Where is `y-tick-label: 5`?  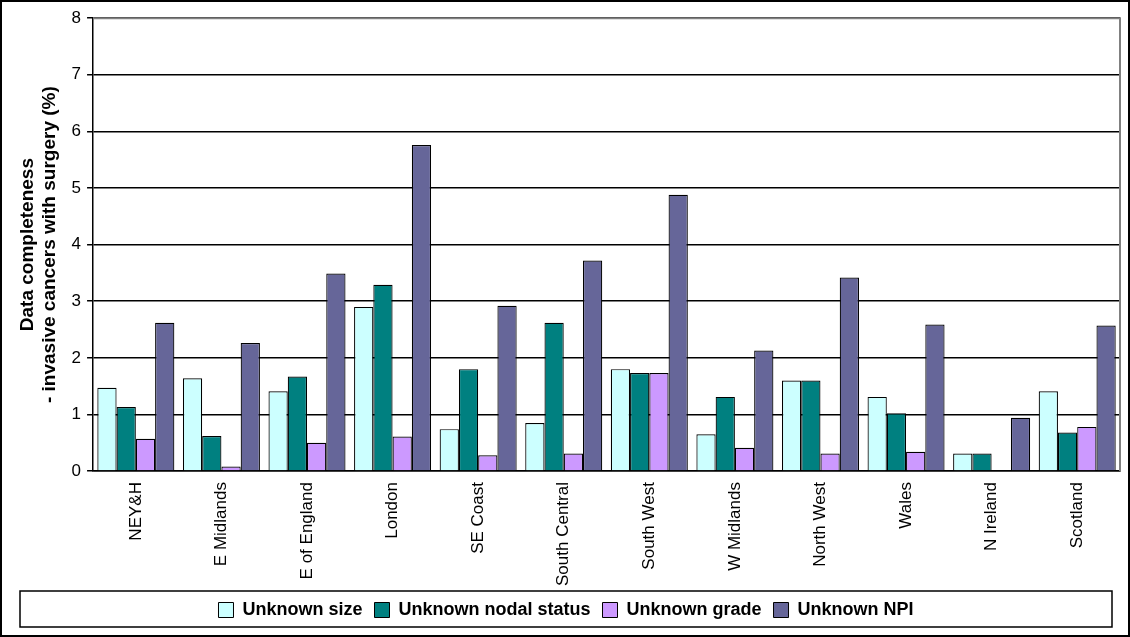 y-tick-label: 5 is located at coordinates (76, 187).